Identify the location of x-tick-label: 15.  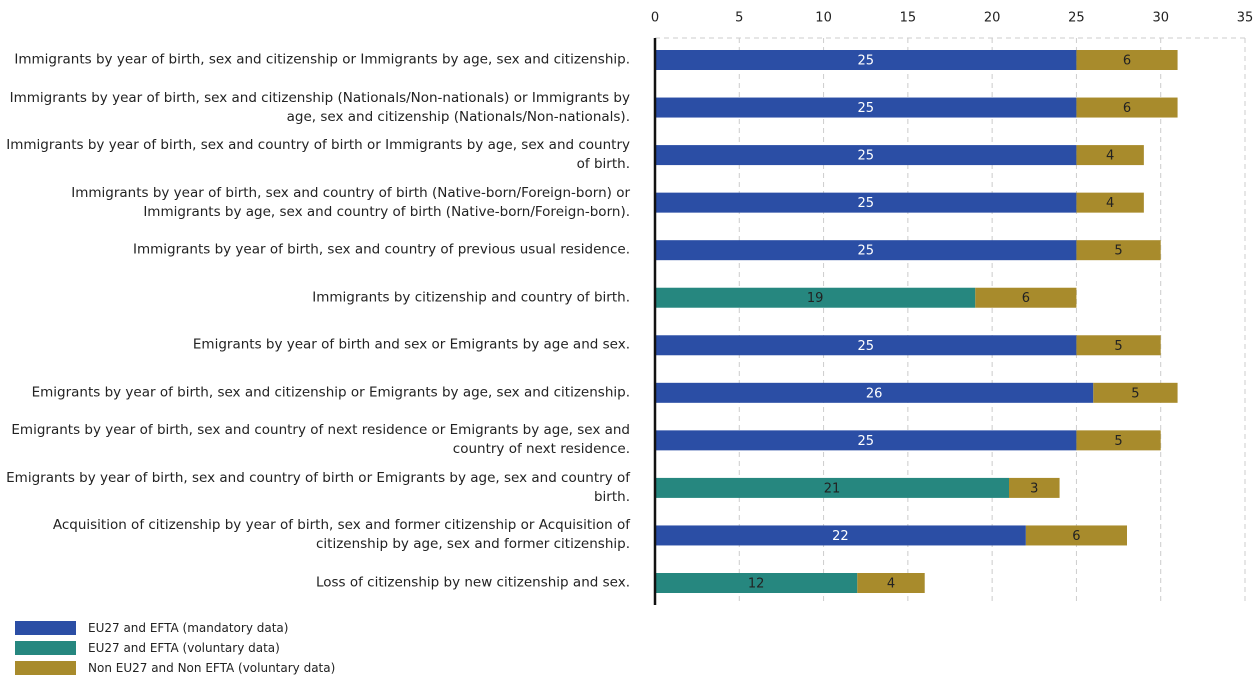
(908, 18).